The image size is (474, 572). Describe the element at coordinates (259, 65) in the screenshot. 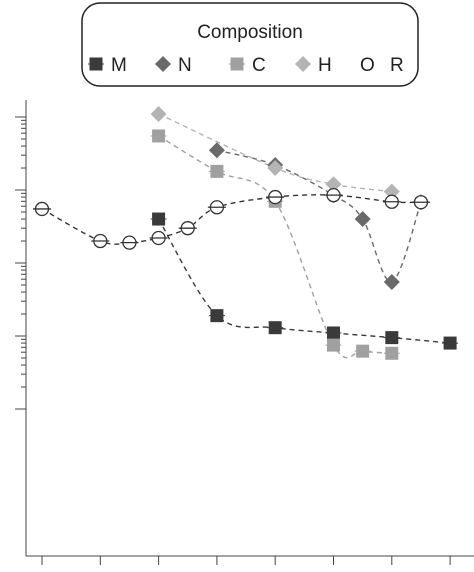

I see `legend-label-c: C` at that location.